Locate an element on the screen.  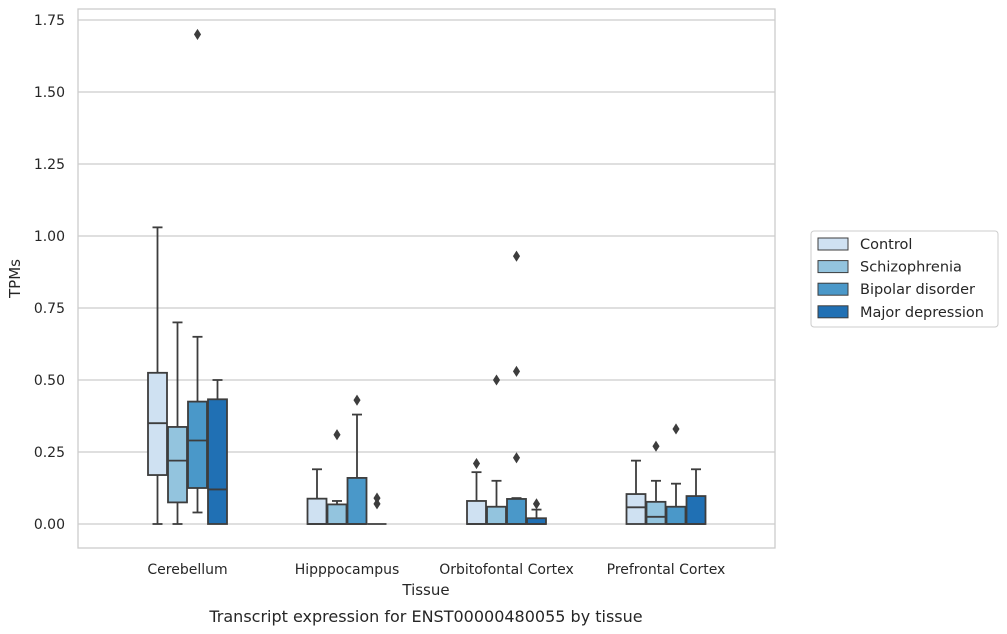
legend-item: Schizophrenia is located at coordinates (889, 268).